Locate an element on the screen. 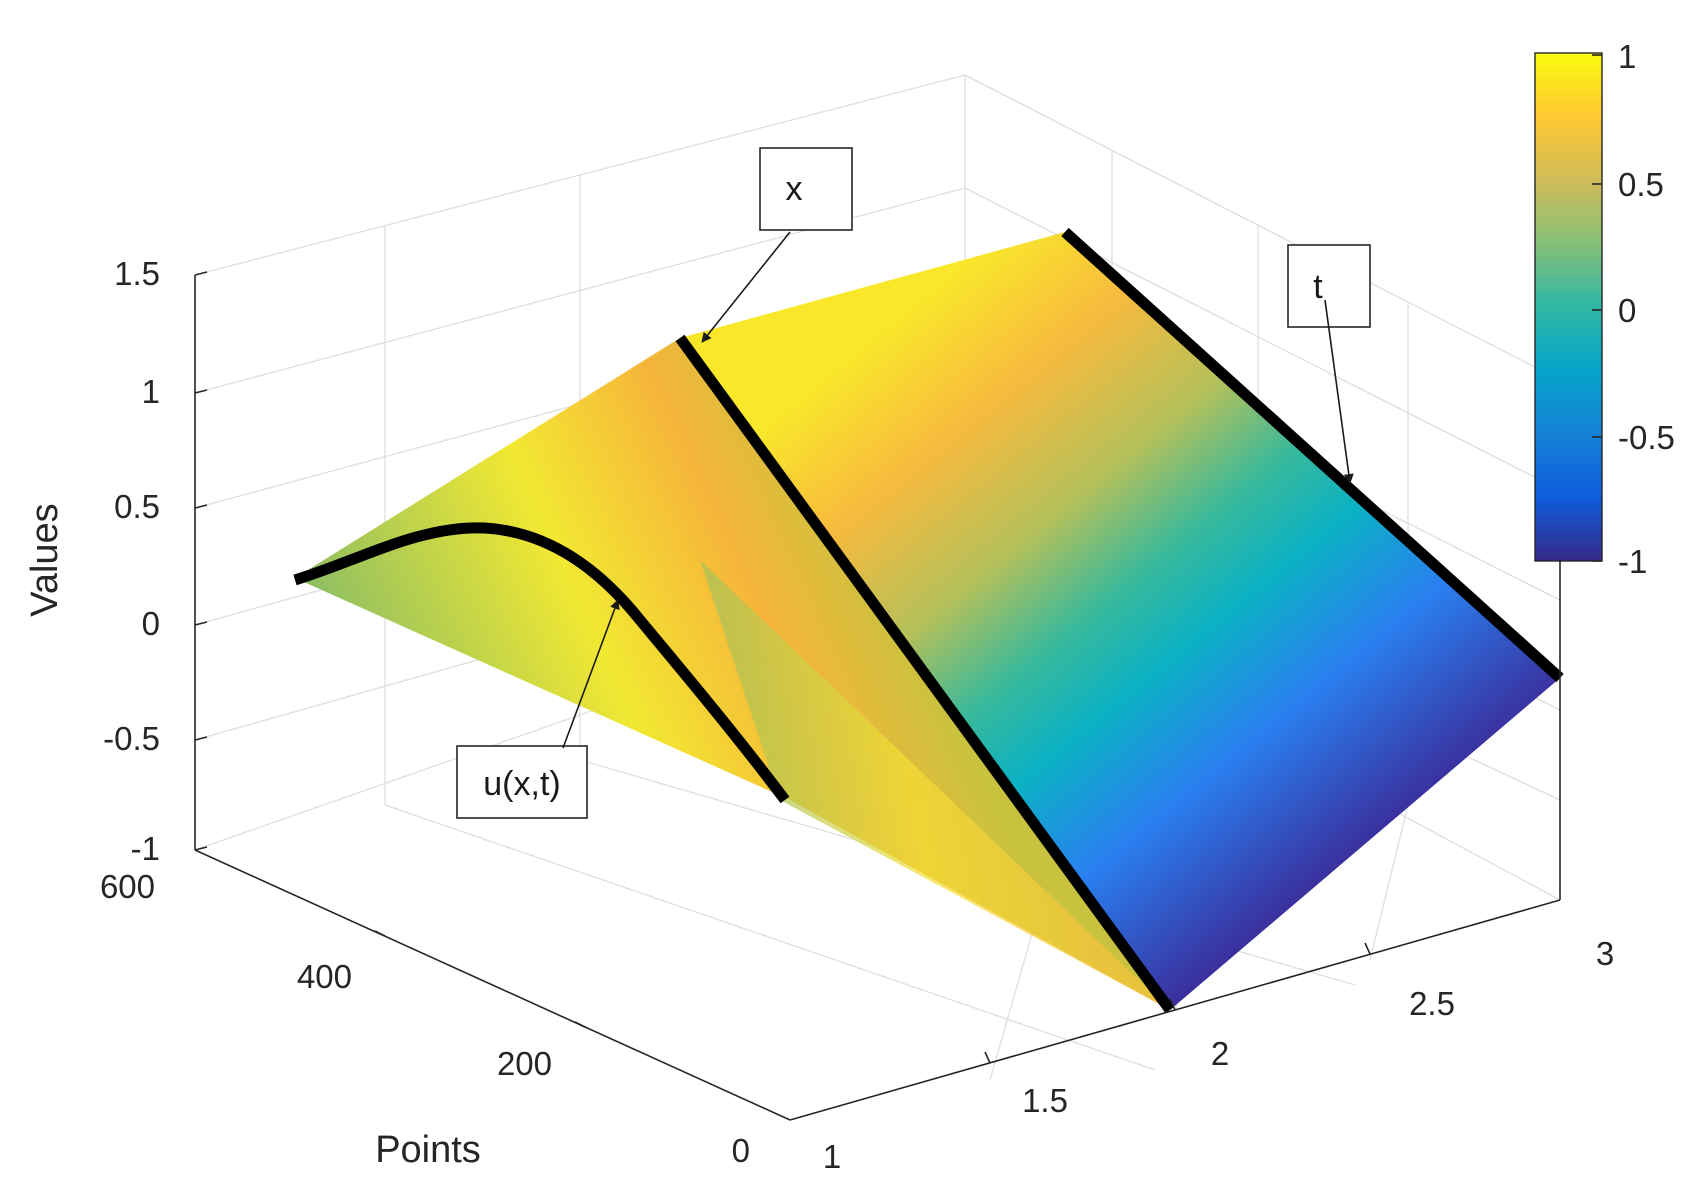  x-tick-label: 3 is located at coordinates (1605, 953).